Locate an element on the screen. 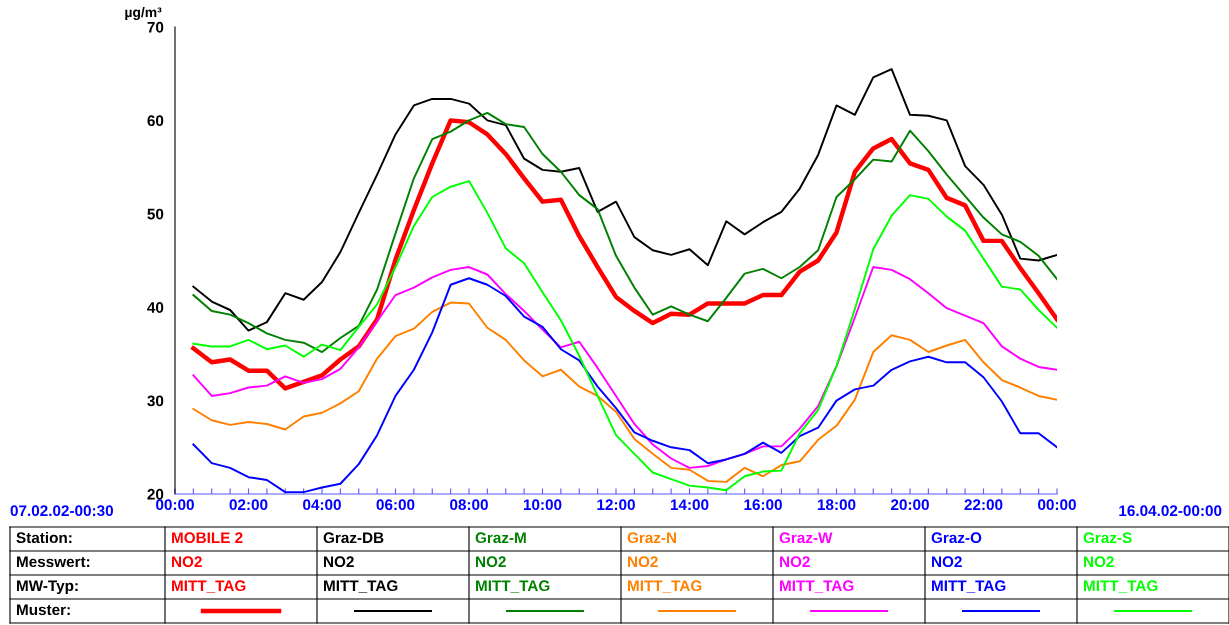 The height and width of the screenshot is (625, 1229). y-tick-label: 40 is located at coordinates (155, 307).